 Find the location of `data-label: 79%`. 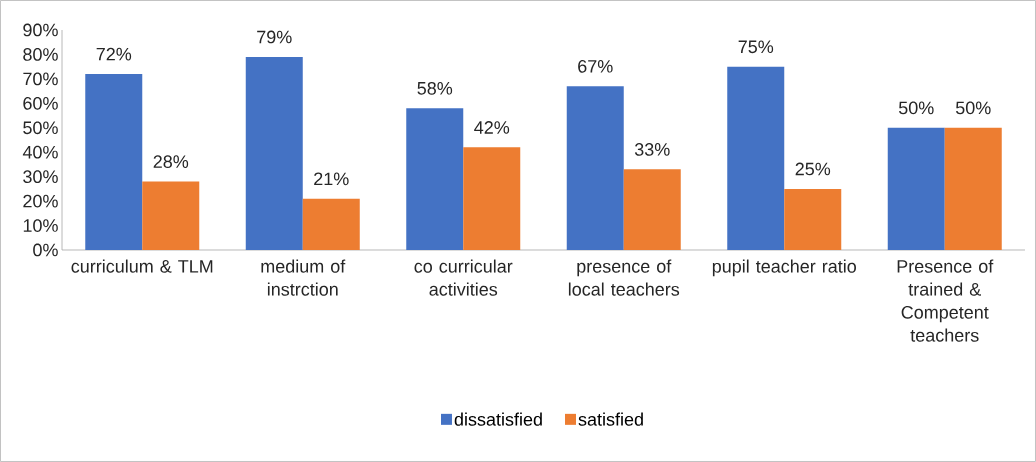

data-label: 79% is located at coordinates (274, 37).